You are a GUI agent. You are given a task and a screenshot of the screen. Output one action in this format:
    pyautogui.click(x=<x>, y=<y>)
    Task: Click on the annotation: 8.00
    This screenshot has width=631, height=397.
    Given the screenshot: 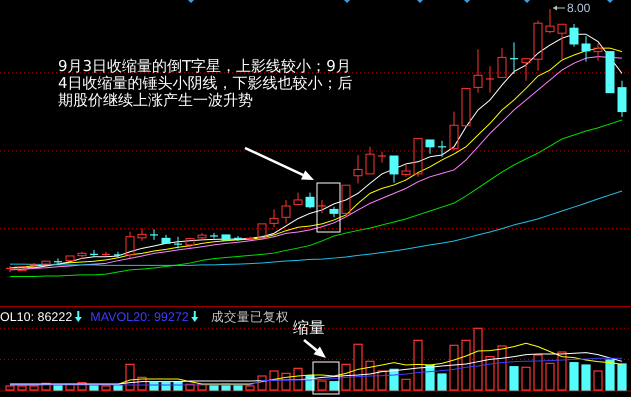 What is the action you would take?
    pyautogui.click(x=579, y=8)
    